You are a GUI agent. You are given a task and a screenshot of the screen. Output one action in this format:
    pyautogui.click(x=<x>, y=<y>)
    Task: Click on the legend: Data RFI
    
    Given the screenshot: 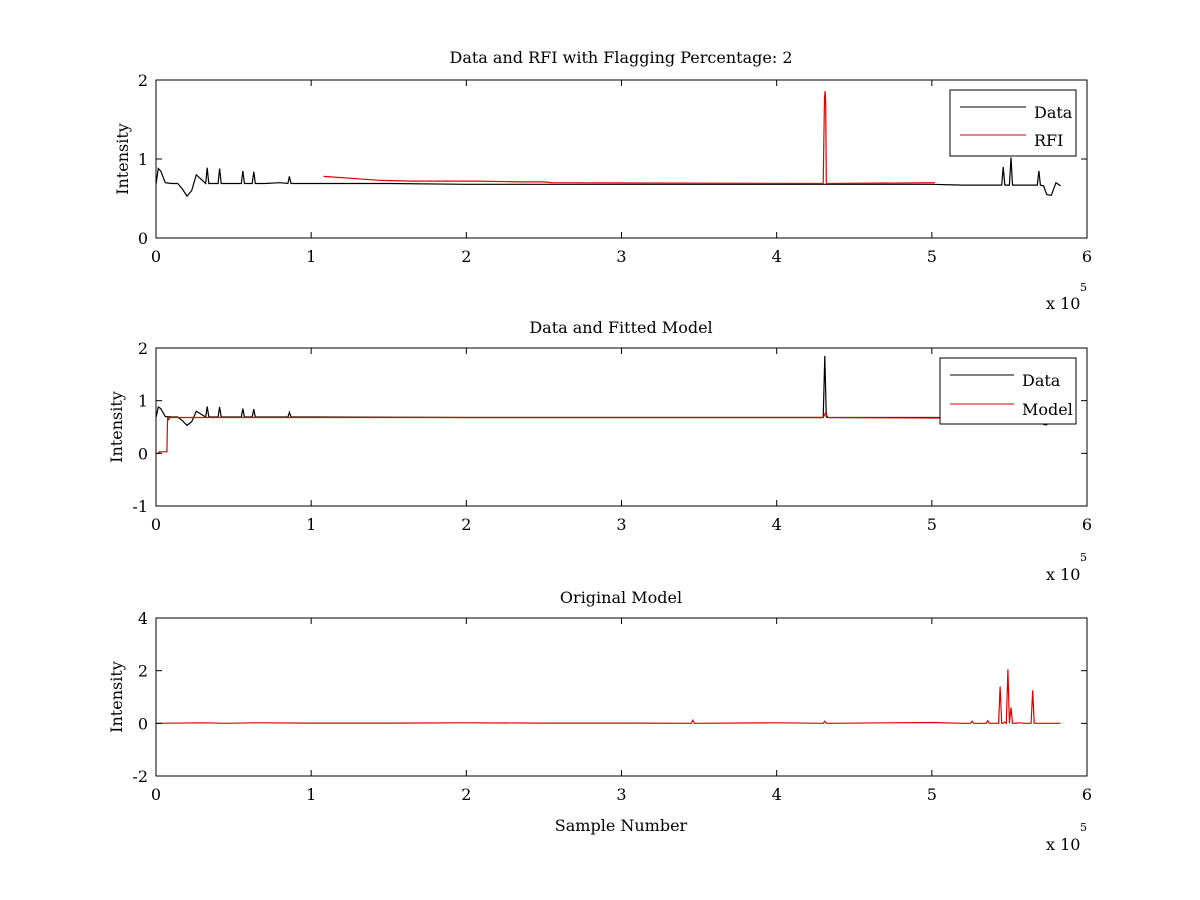 What is the action you would take?
    pyautogui.click(x=1013, y=123)
    